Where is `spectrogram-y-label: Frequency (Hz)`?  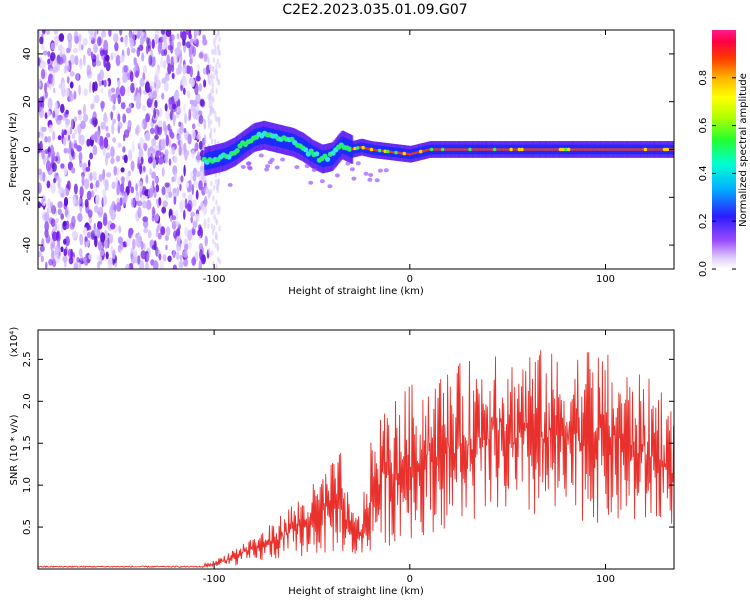 spectrogram-y-label: Frequency (Hz) is located at coordinates (13, 150).